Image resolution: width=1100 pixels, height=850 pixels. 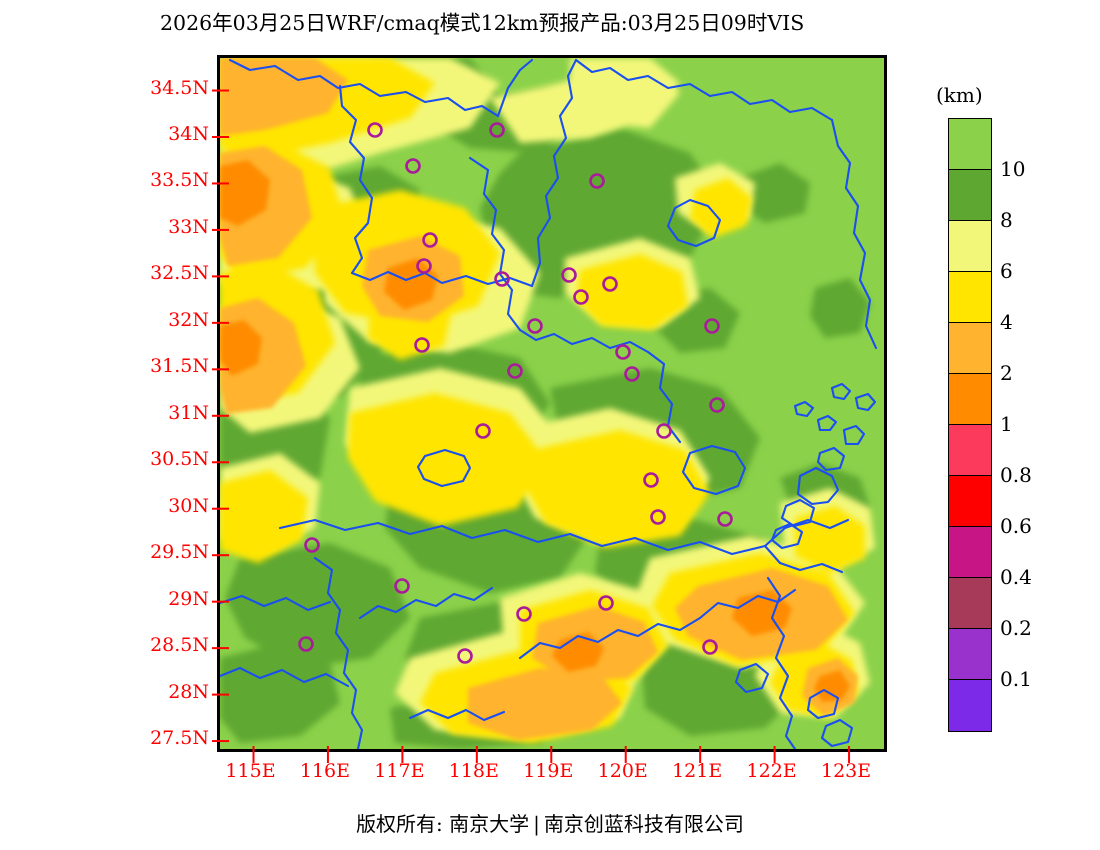 What do you see at coordinates (188, 412) in the screenshot?
I see `latitude-tick-label: 31N` at bounding box center [188, 412].